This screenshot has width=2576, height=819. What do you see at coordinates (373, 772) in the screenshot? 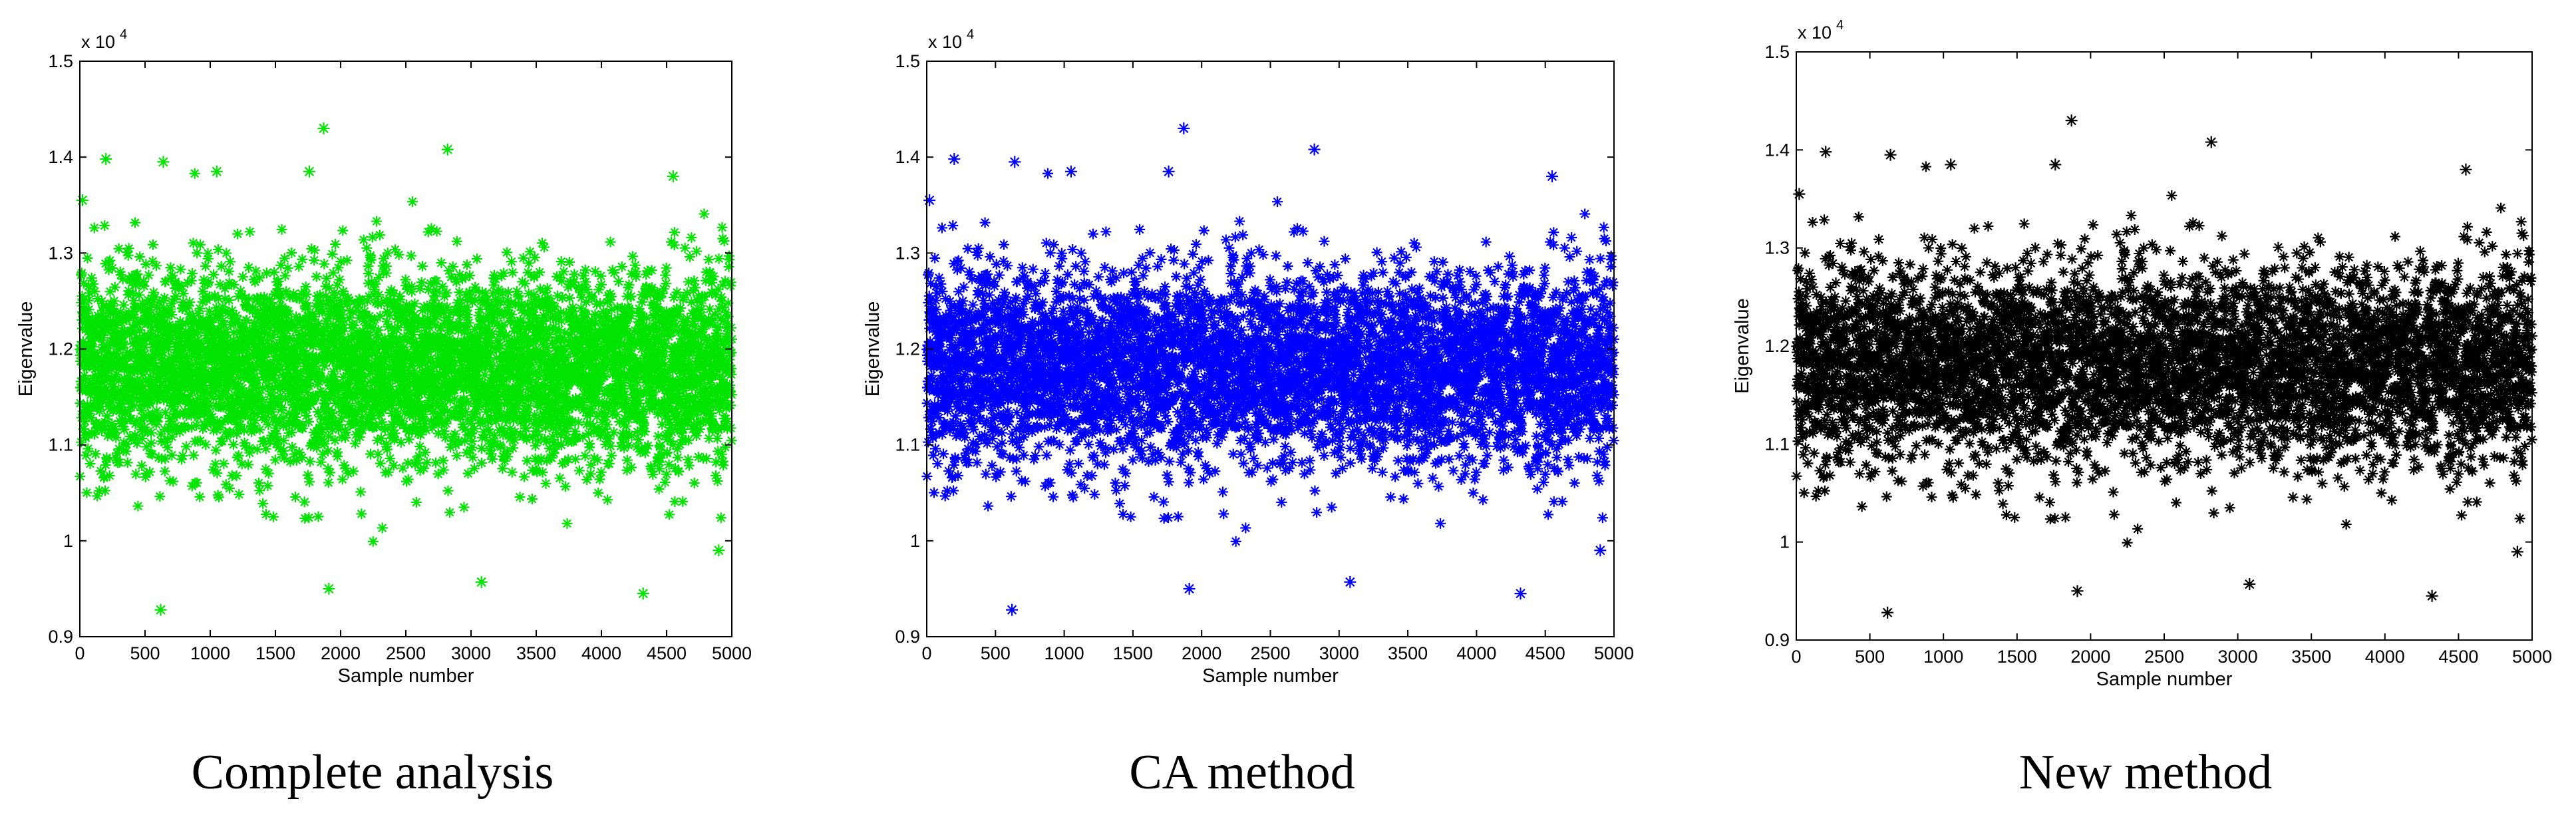
I see `panel-caption: Complete analysis` at bounding box center [373, 772].